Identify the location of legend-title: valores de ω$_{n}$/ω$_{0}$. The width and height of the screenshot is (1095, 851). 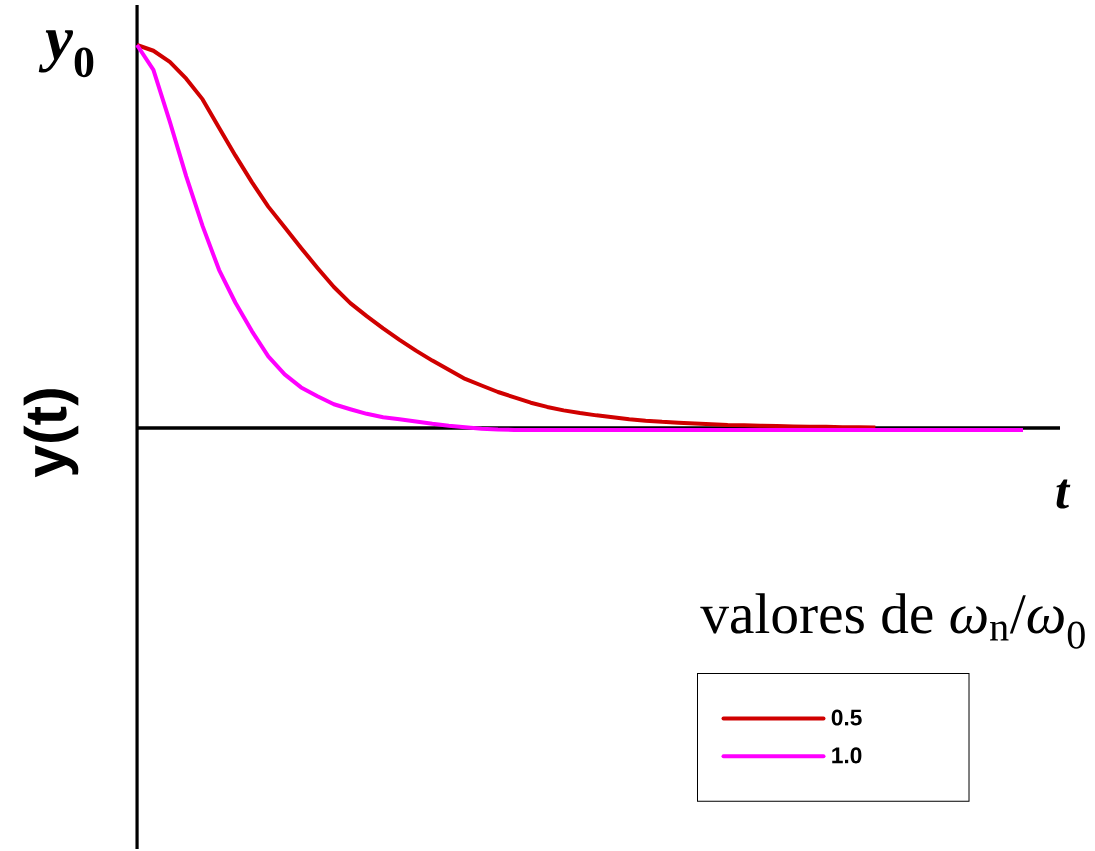
(892, 621).